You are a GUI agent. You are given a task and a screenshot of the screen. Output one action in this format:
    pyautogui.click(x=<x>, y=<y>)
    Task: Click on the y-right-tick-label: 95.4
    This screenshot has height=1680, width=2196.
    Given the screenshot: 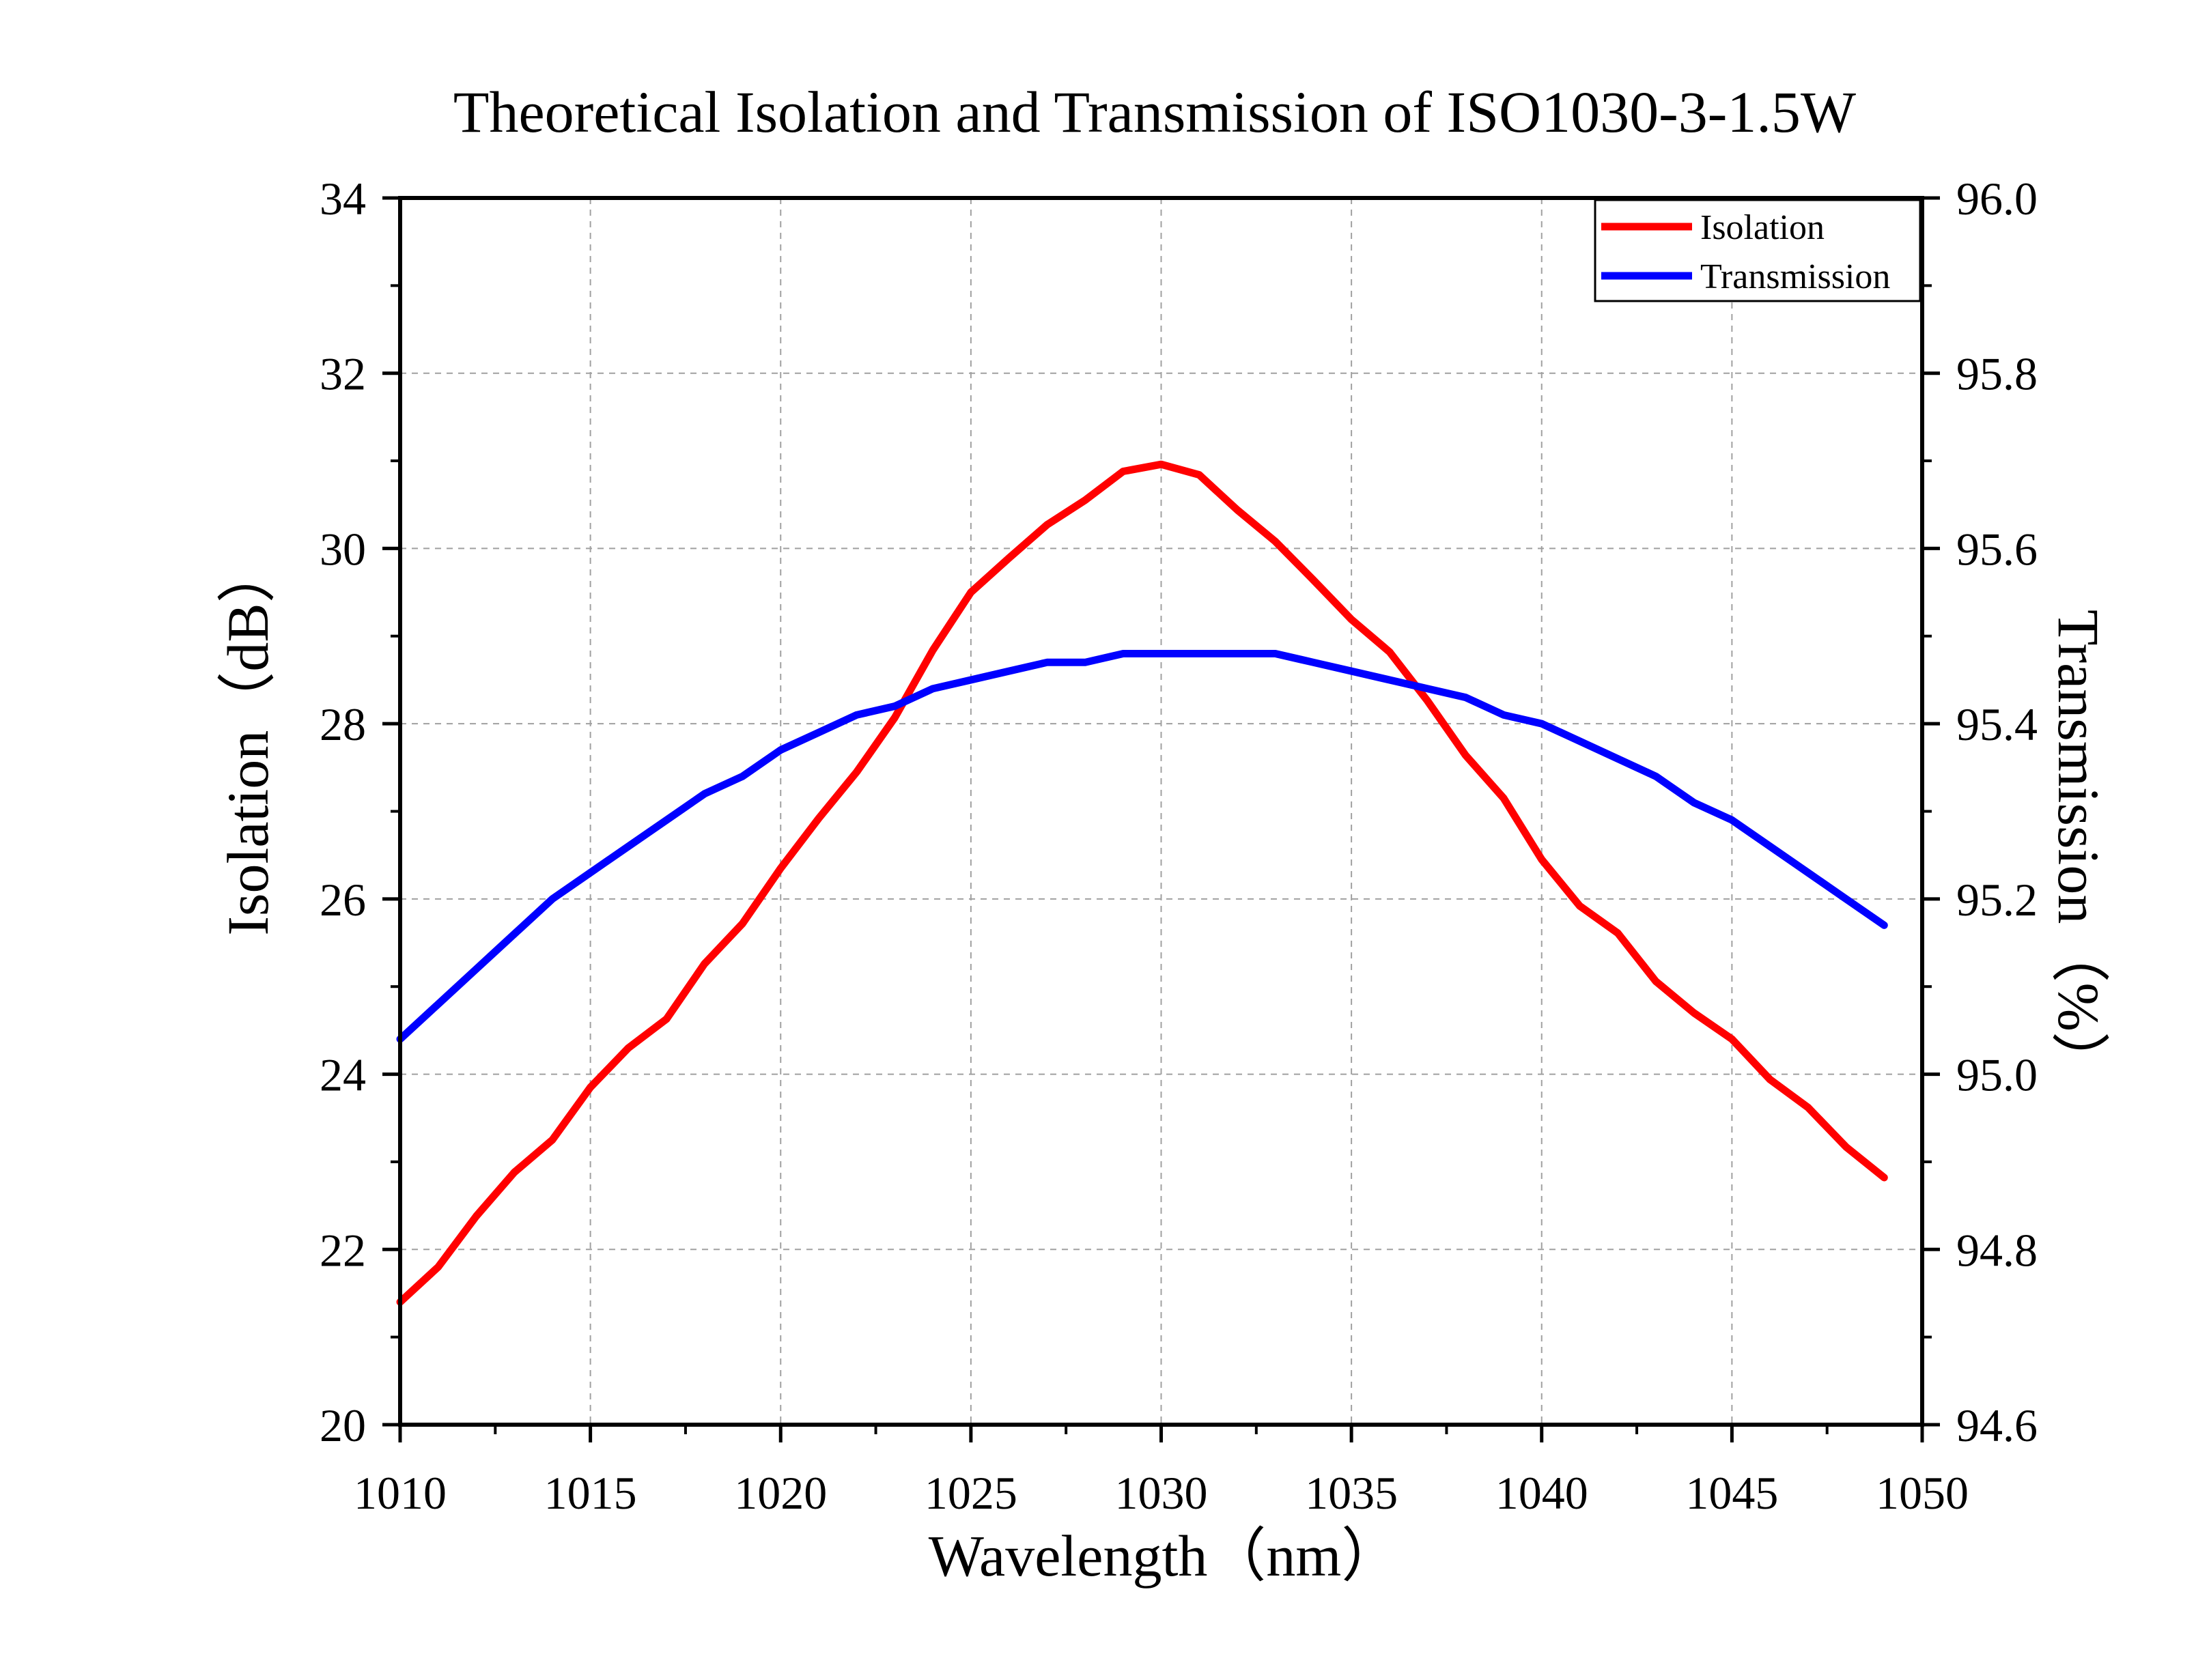 What is the action you would take?
    pyautogui.click(x=1997, y=724)
    